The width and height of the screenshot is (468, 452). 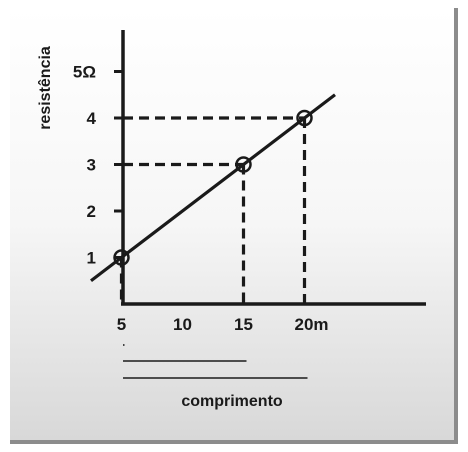 I want to click on x-tick-label: 10, so click(x=182, y=324).